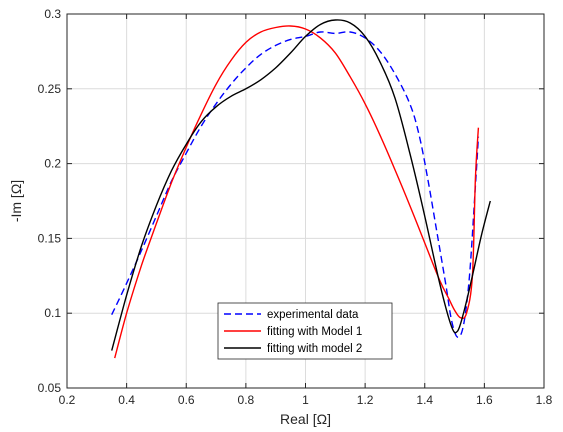 This screenshot has height=432, width=563. What do you see at coordinates (52, 164) in the screenshot?
I see `y-tick-label: 0.2` at bounding box center [52, 164].